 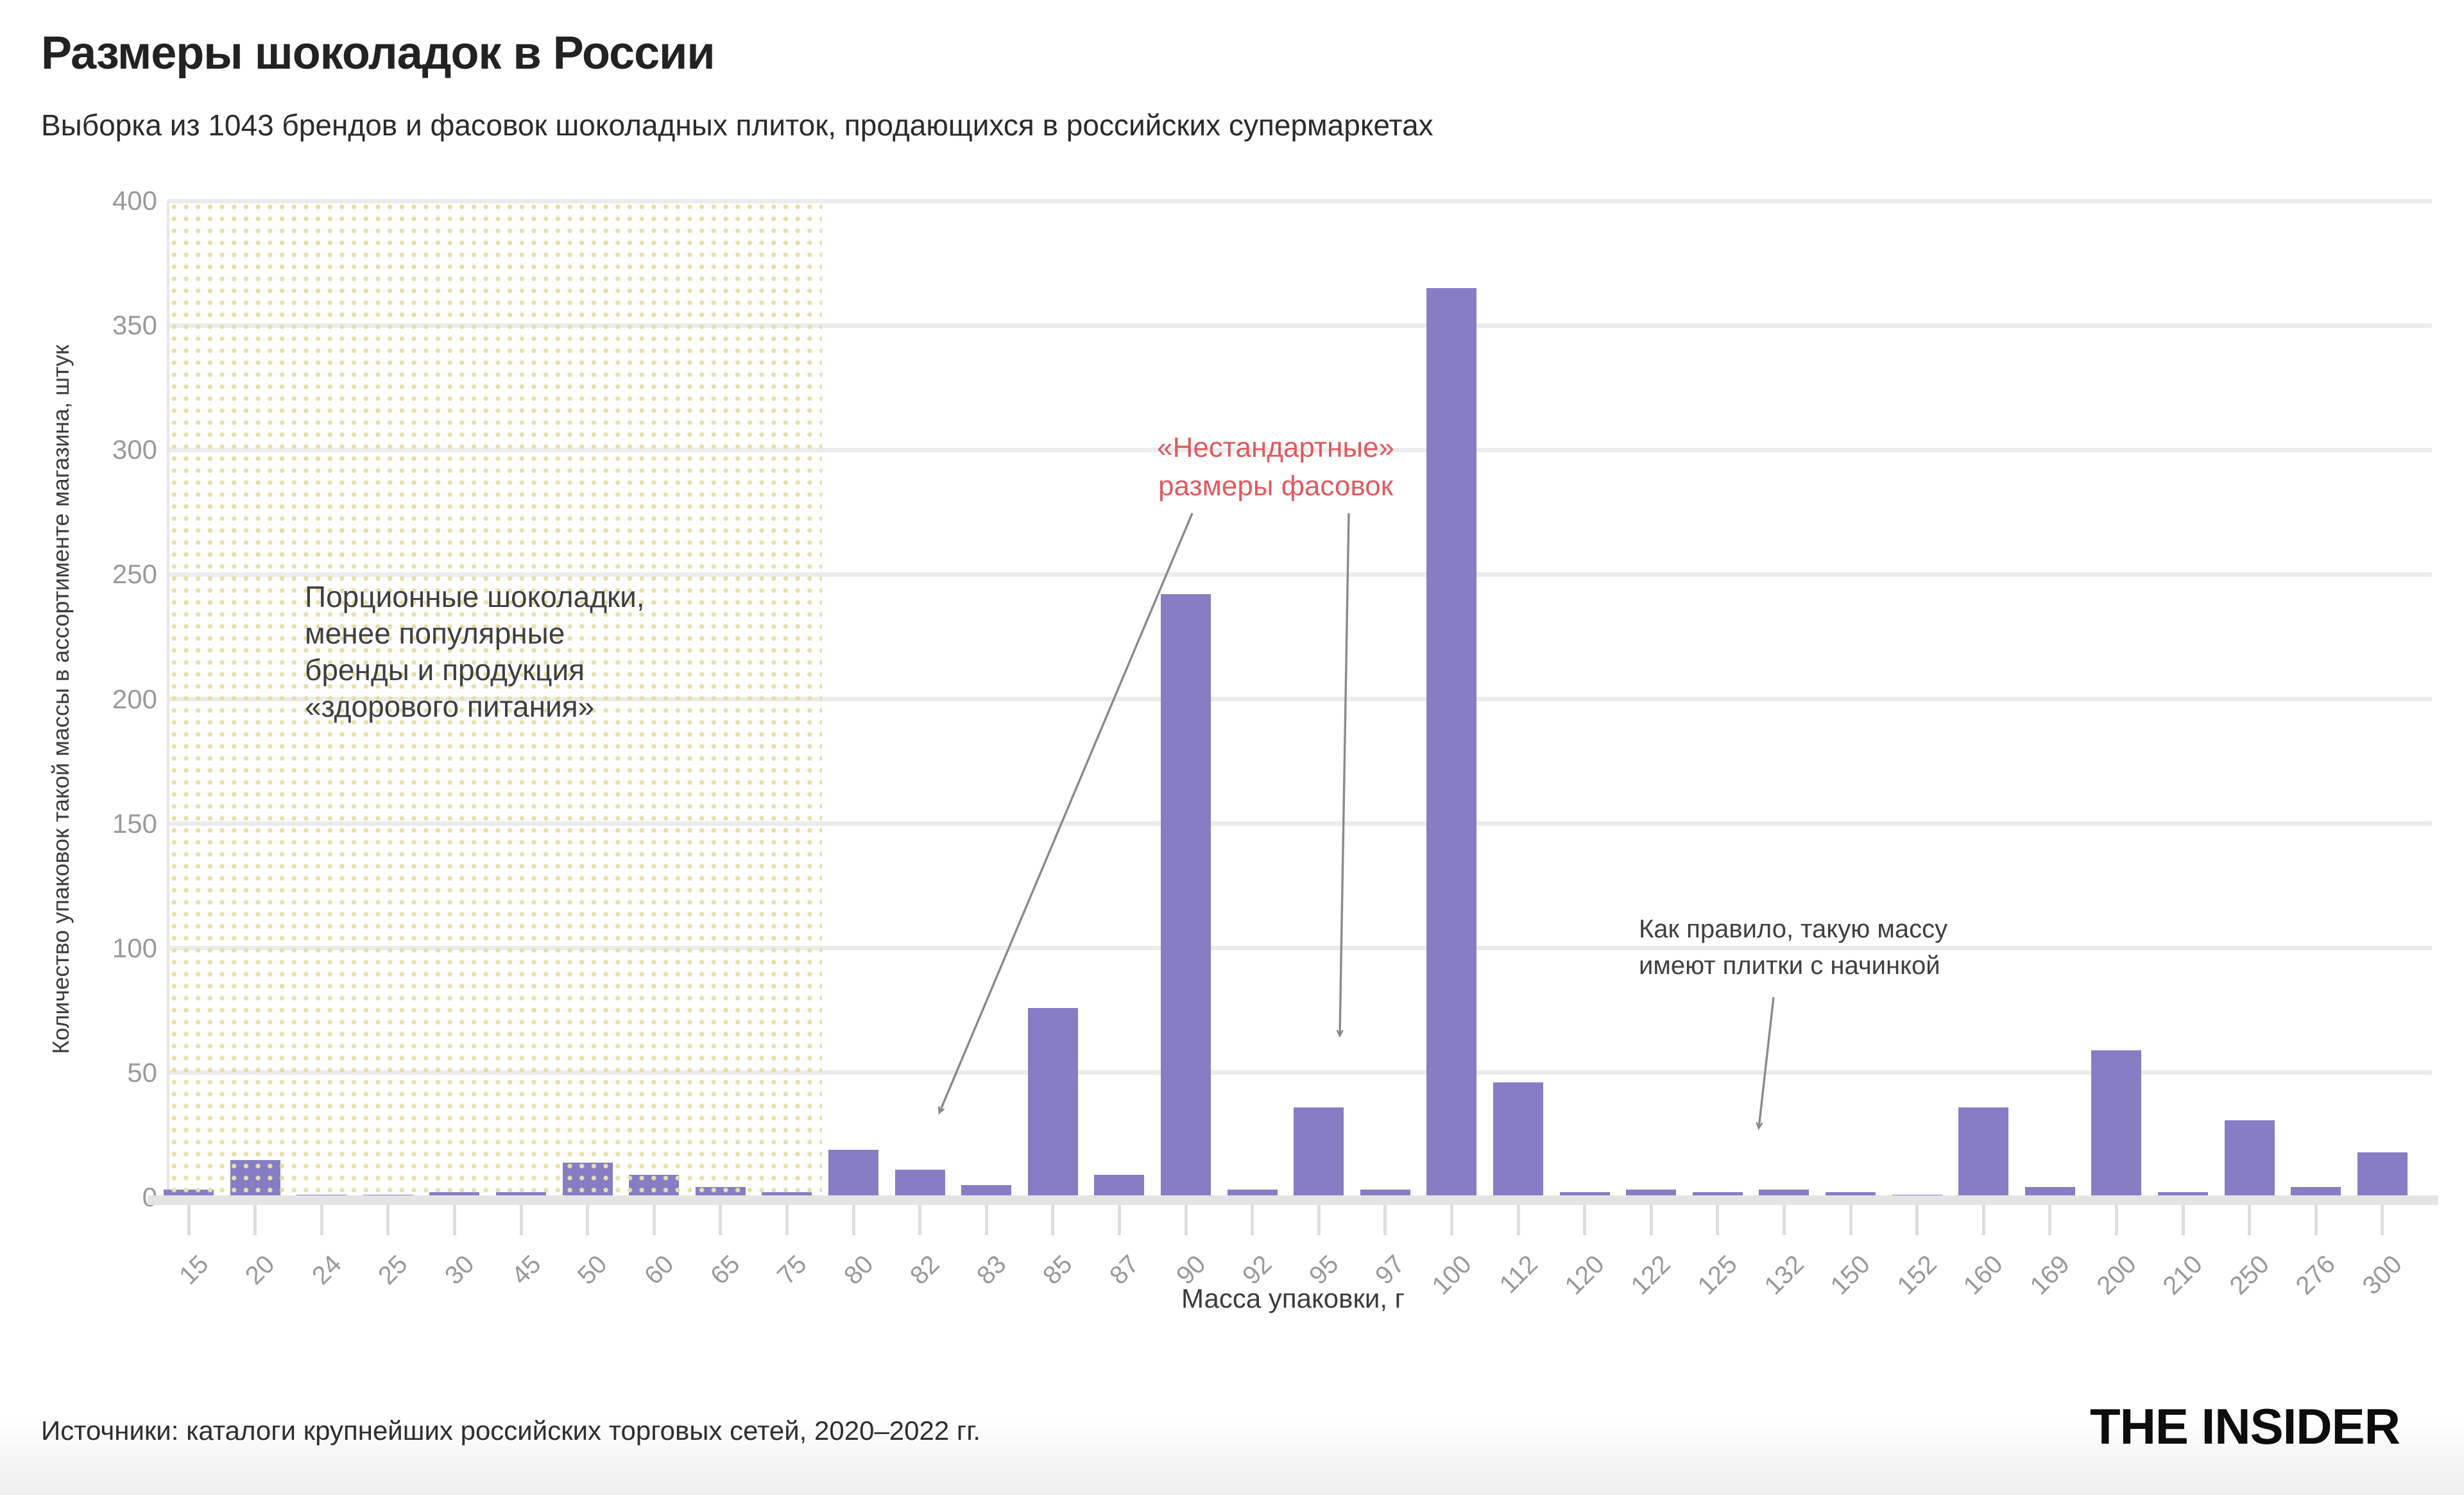 What do you see at coordinates (1186, 895) in the screenshot?
I see `bar-90g` at bounding box center [1186, 895].